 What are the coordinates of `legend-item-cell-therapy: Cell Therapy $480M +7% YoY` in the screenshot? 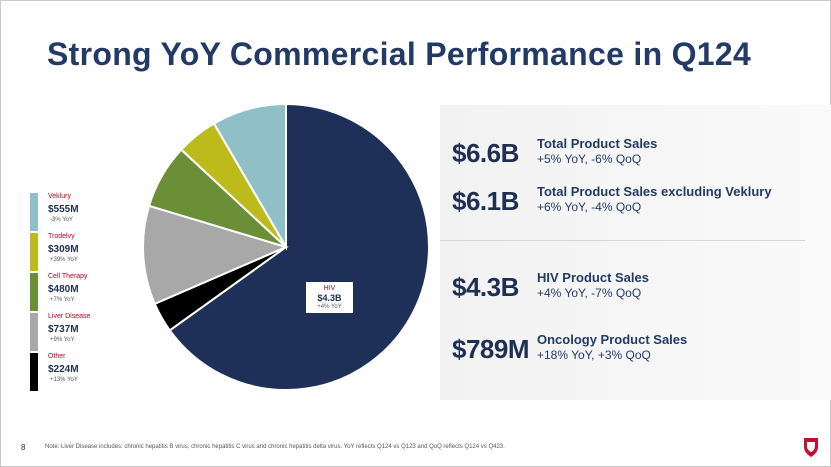 It's located at (80, 292).